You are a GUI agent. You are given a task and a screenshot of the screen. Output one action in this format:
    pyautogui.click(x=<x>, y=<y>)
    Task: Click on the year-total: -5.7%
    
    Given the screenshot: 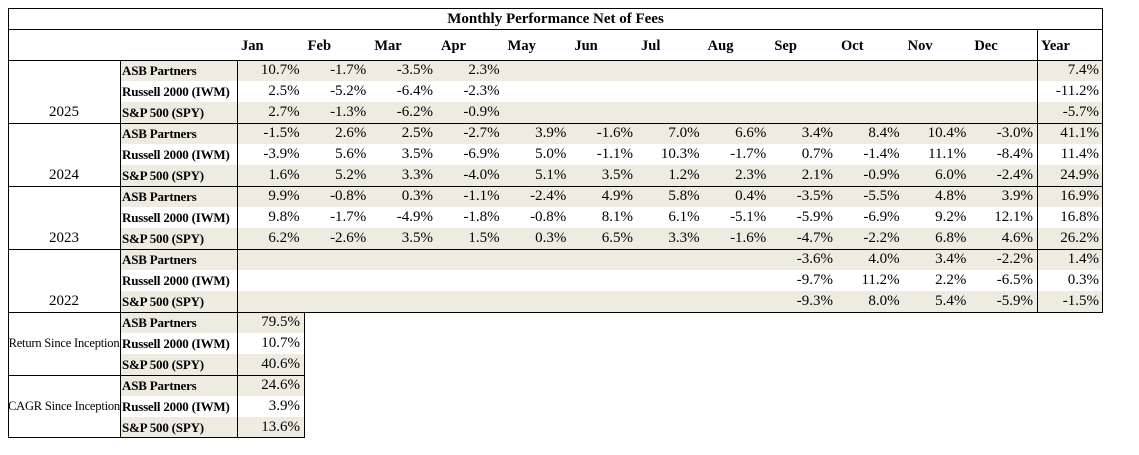 What is the action you would take?
    pyautogui.click(x=1080, y=112)
    